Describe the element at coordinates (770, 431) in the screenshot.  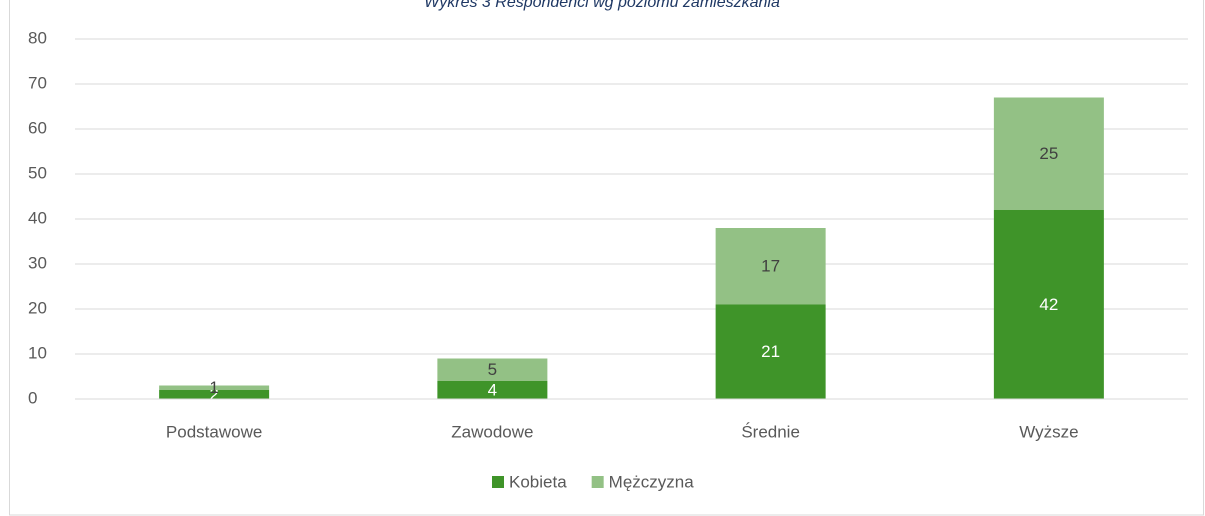
I see `x-tick-label: Średnie` at that location.